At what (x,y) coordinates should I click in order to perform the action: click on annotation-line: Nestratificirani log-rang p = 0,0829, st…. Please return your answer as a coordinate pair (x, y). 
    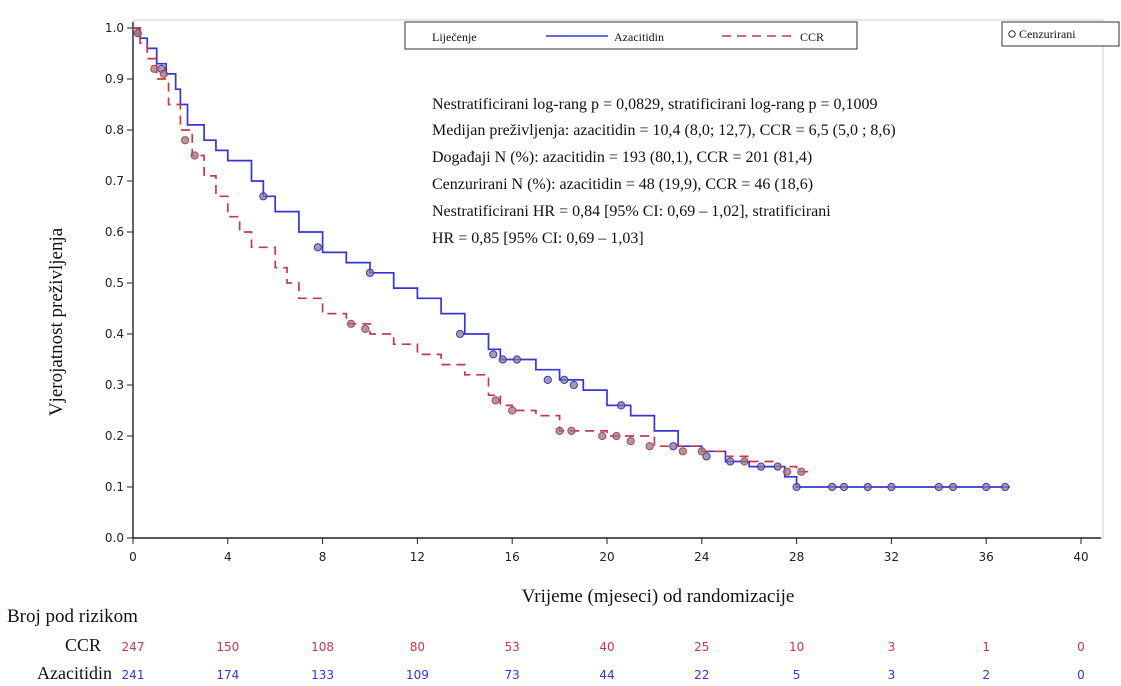
    Looking at the image, I should click on (654, 104).